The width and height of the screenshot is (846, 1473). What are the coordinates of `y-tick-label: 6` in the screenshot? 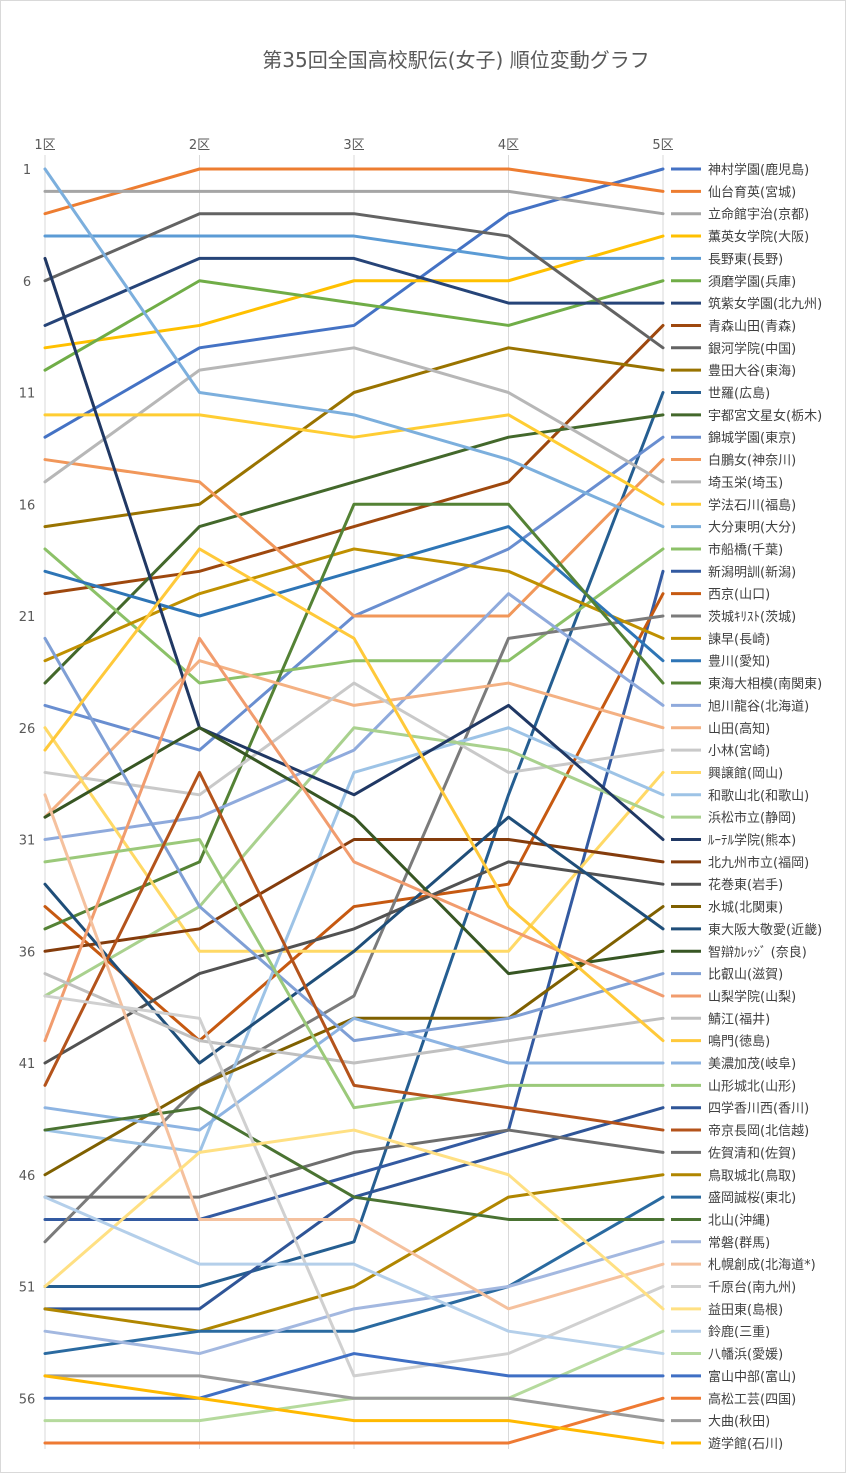 It's located at (27, 282).